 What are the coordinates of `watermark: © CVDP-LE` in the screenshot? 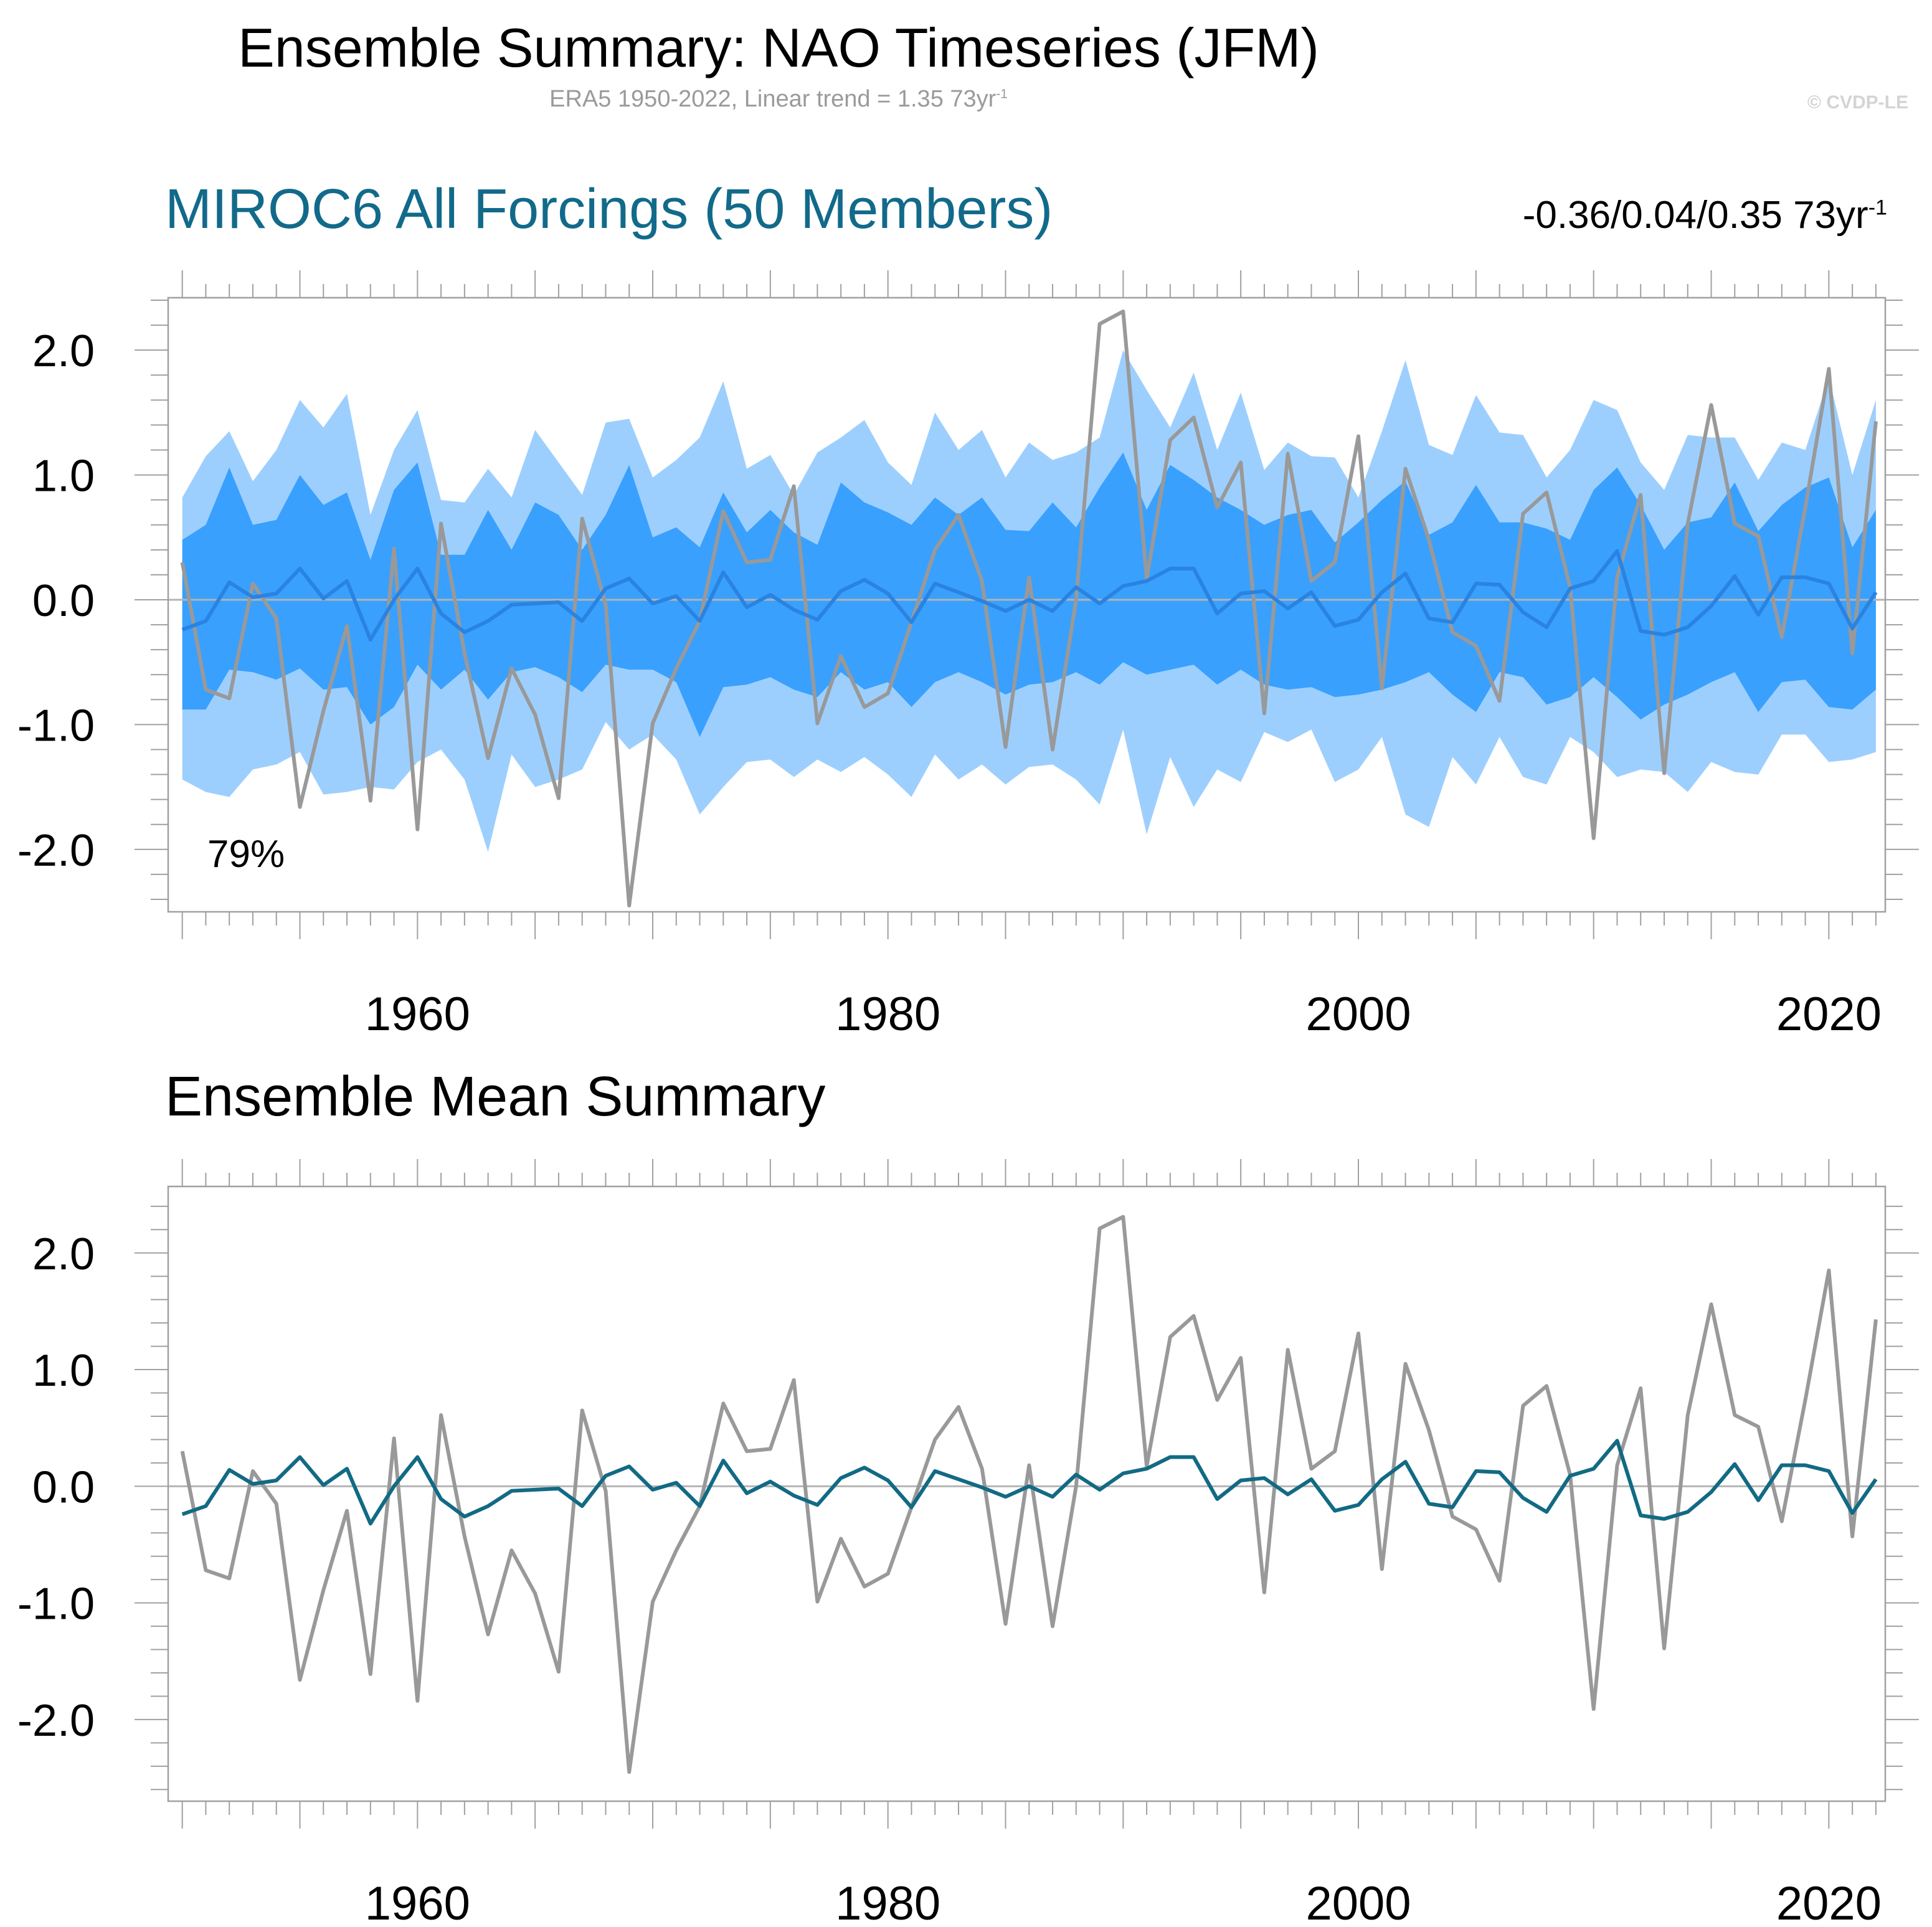 It's located at (1858, 102).